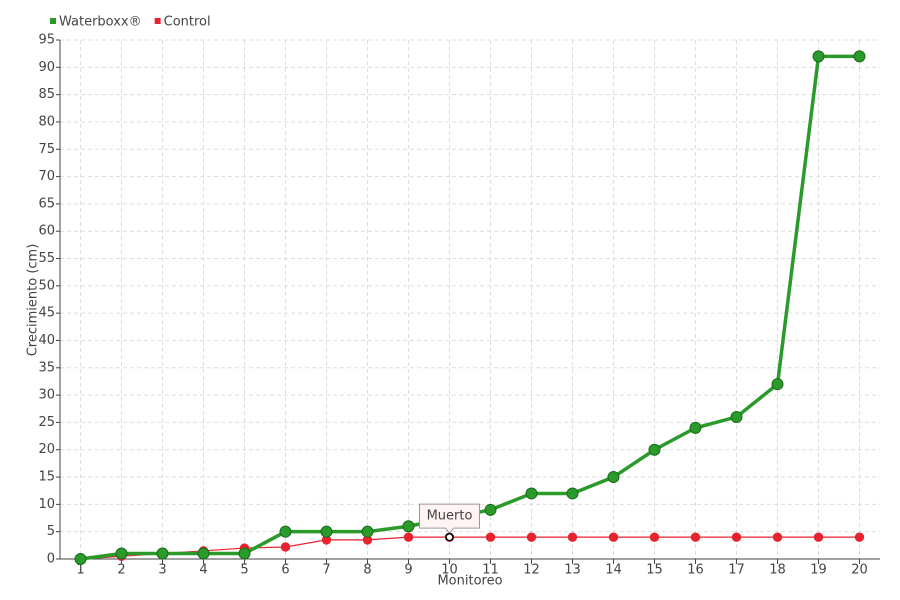 This screenshot has width=900, height=600. I want to click on x-tick-label: 12, so click(531, 570).